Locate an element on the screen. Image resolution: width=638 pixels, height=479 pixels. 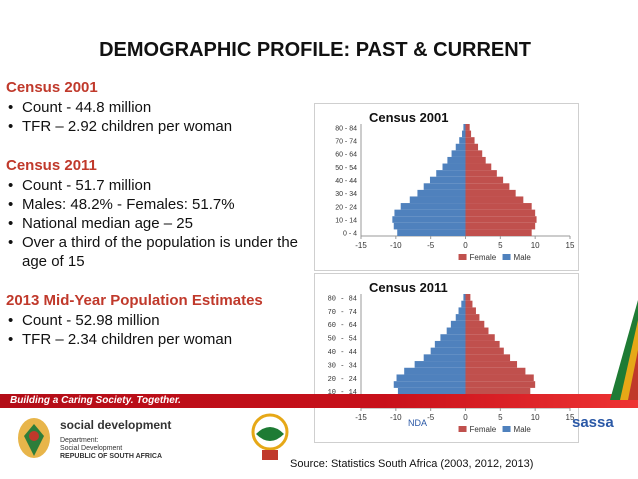
y-tick-label: 40 - 44 is located at coordinates (342, 353).